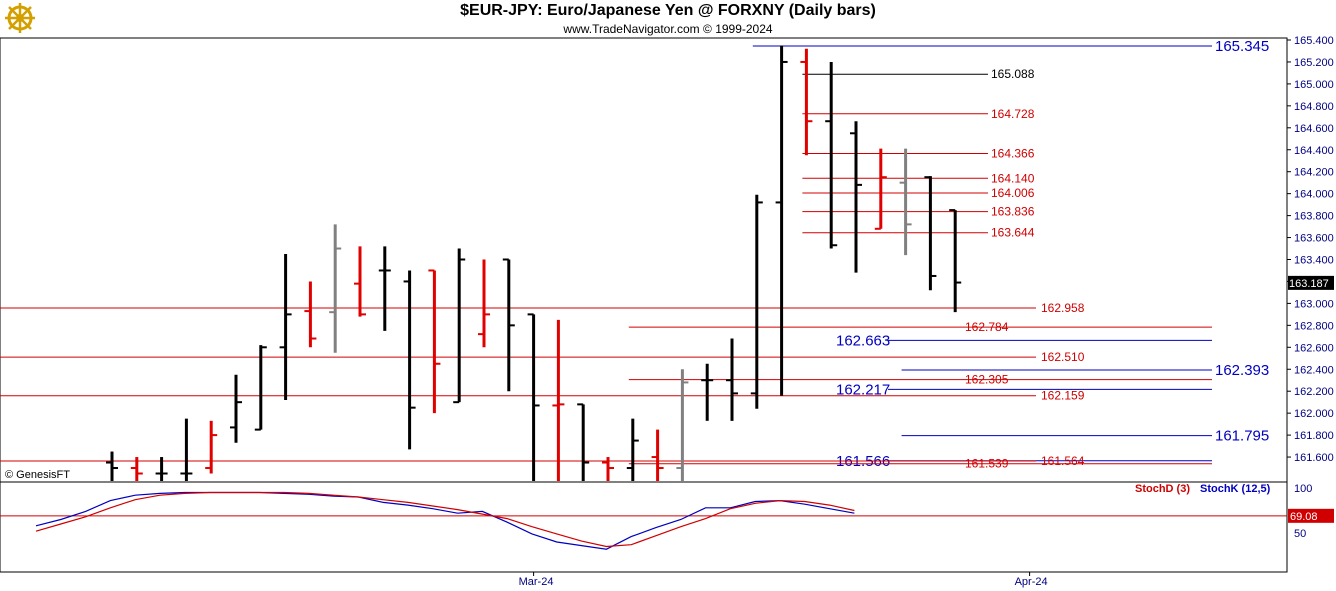  I want to click on price-tick-label: 164.000, so click(1314, 195).